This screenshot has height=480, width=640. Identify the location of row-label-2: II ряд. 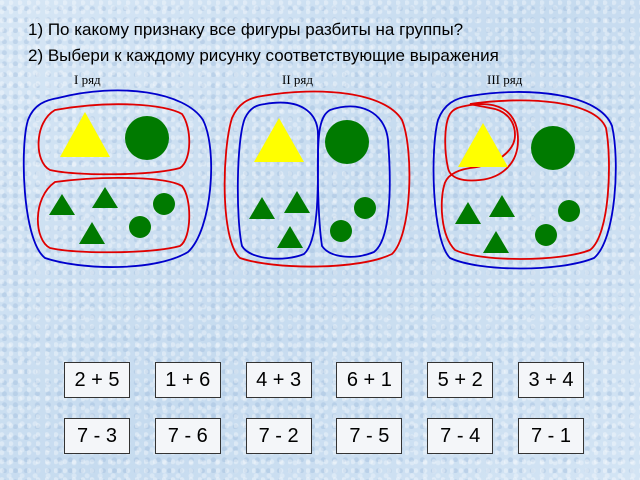
(298, 79).